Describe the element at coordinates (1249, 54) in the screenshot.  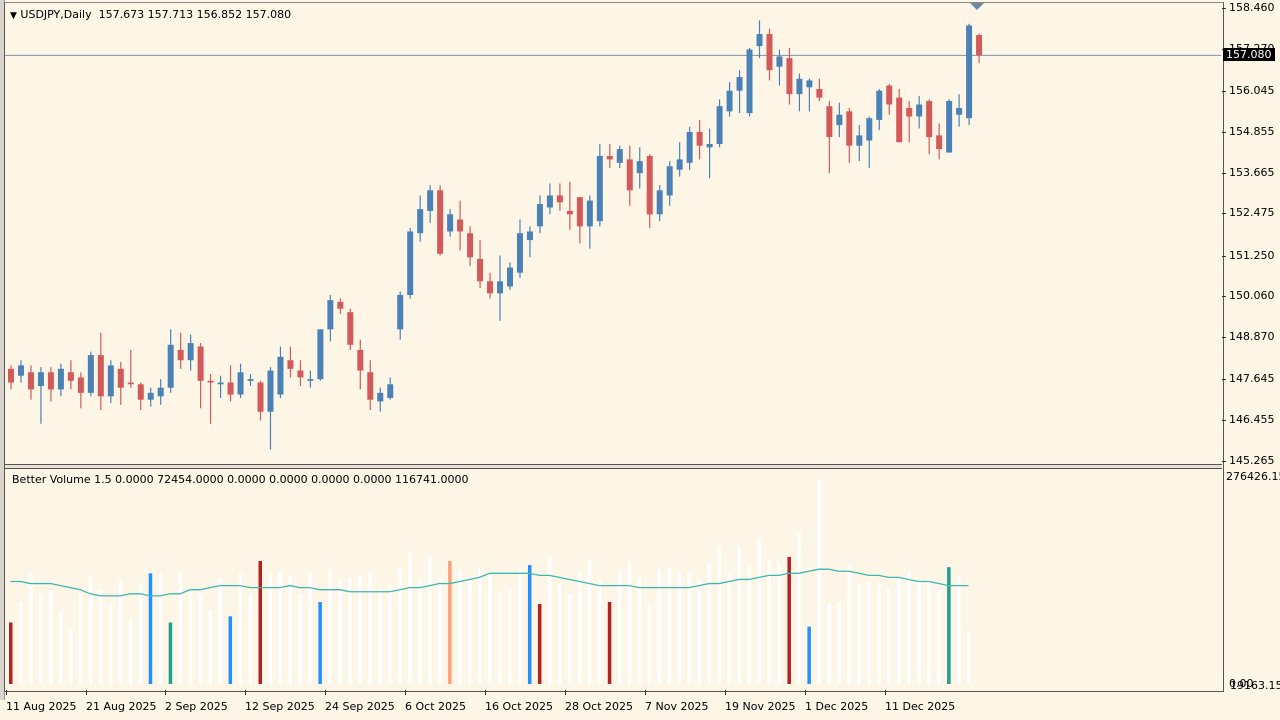
I see `current-price-label: 157.080` at that location.